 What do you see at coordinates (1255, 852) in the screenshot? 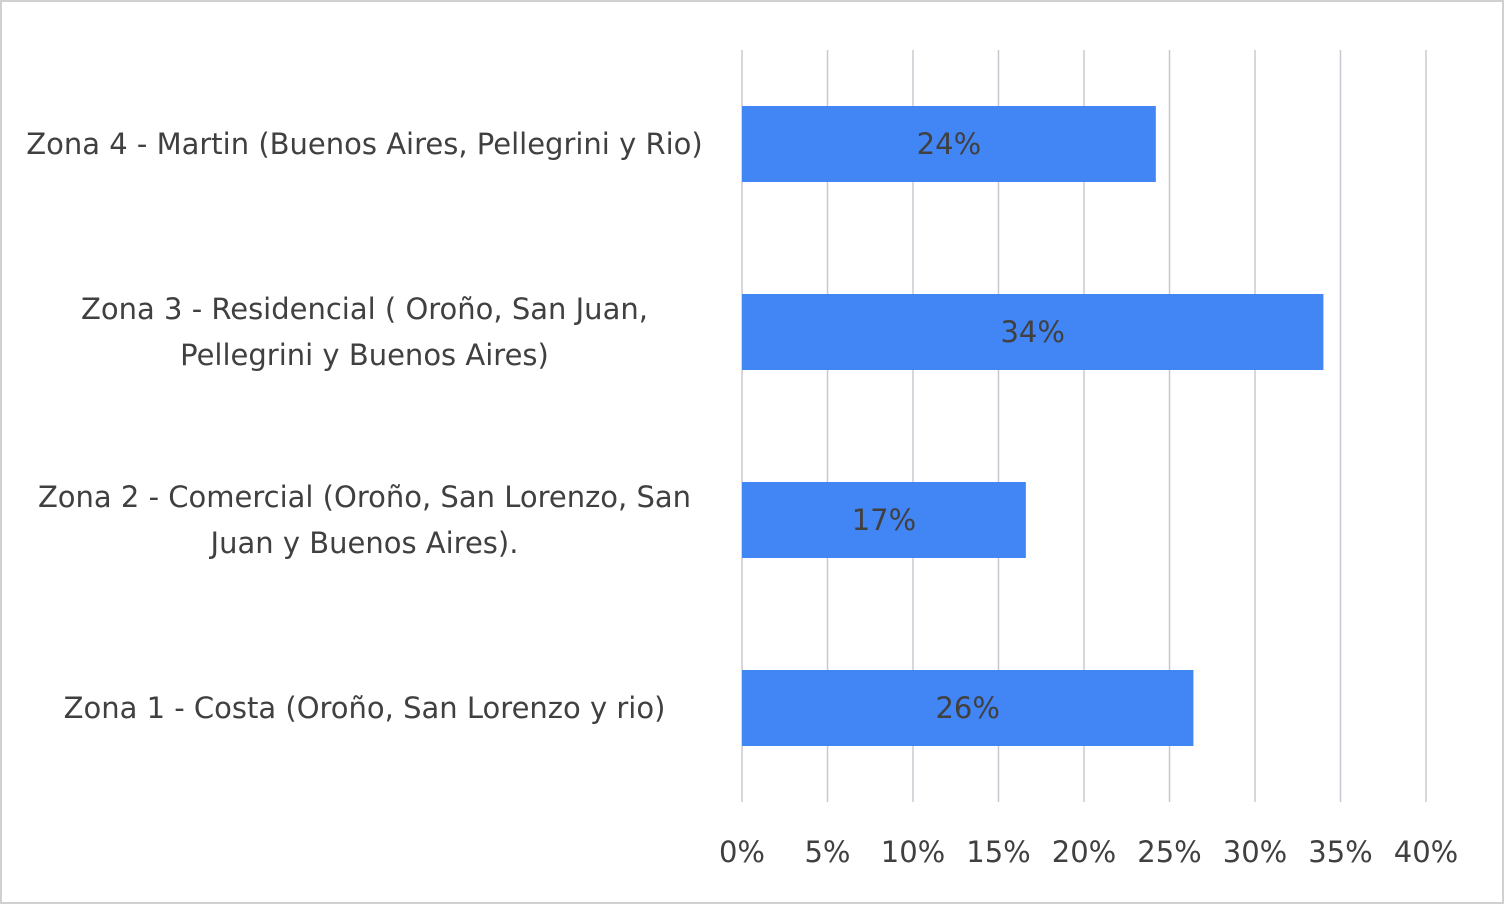
I see `x-tick-label: 30%` at bounding box center [1255, 852].